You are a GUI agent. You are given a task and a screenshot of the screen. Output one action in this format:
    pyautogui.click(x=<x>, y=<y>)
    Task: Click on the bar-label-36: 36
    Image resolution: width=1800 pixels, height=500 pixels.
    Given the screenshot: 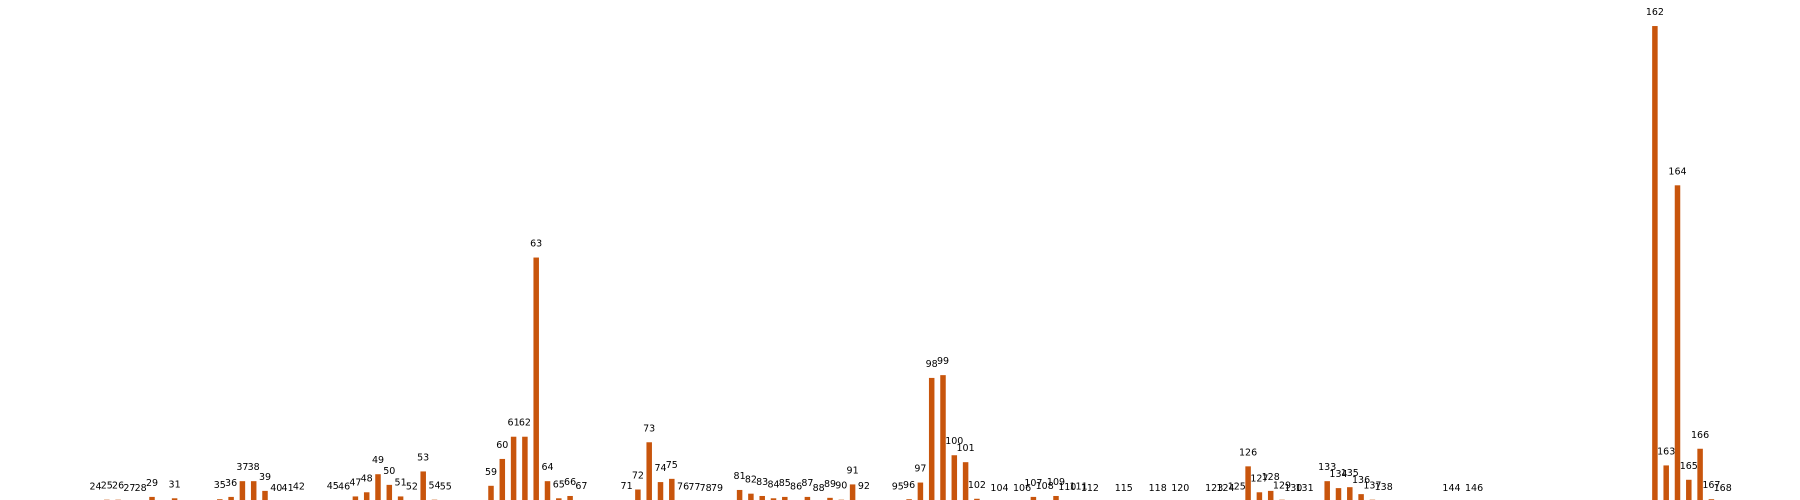 What is the action you would take?
    pyautogui.click(x=231, y=483)
    